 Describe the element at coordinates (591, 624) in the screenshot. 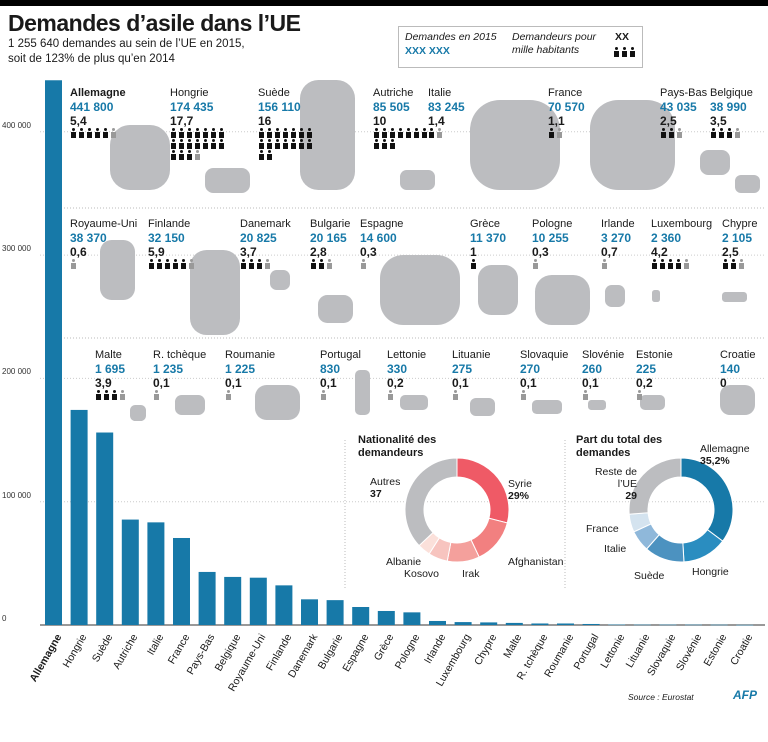

I see `bar-portugal` at that location.